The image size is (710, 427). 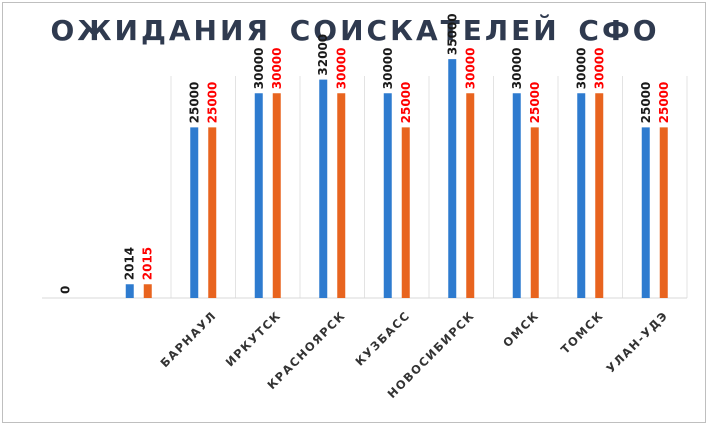 What do you see at coordinates (581, 69) in the screenshot?
I see `data-label-s1-8: 30000` at bounding box center [581, 69].